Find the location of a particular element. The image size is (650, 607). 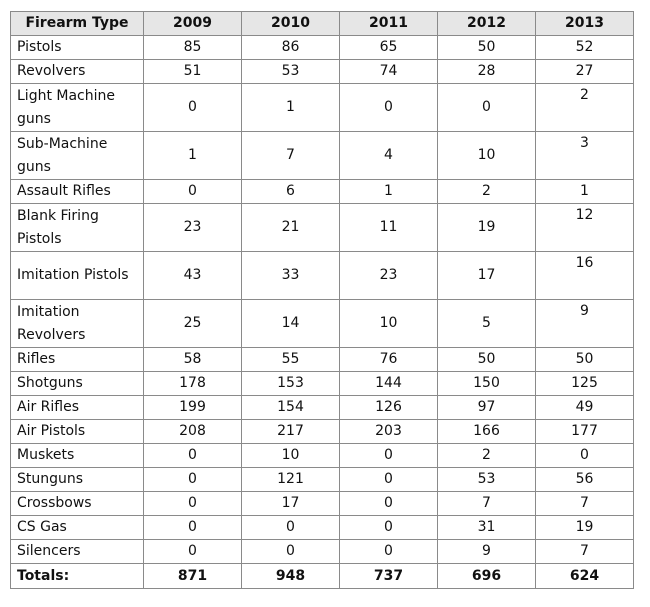

header-2009: 2009 is located at coordinates (192, 23).